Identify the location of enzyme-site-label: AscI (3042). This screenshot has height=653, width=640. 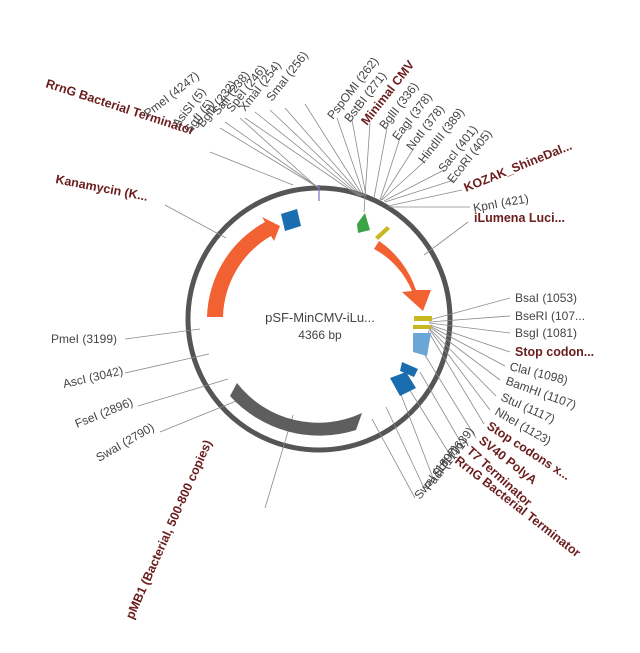
(93, 376).